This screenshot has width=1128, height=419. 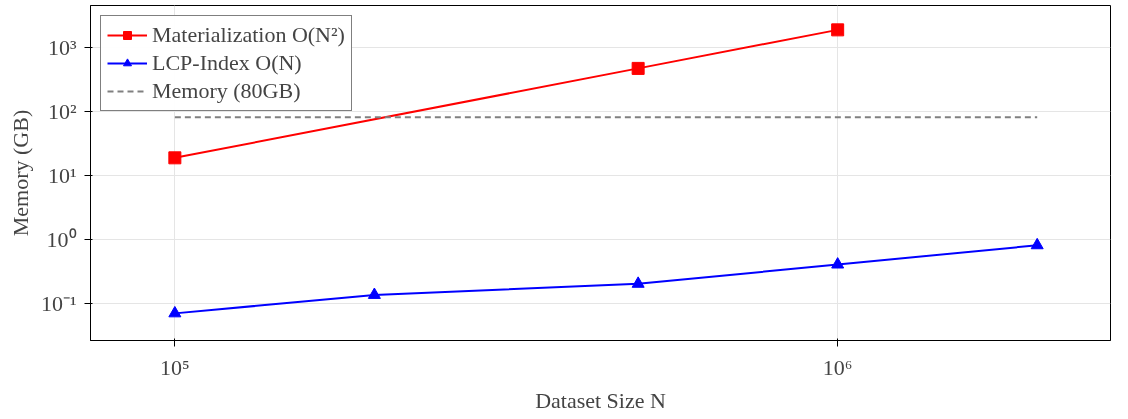 What do you see at coordinates (248, 35) in the screenshot?
I see `legend-label: Materialization O(N²)` at bounding box center [248, 35].